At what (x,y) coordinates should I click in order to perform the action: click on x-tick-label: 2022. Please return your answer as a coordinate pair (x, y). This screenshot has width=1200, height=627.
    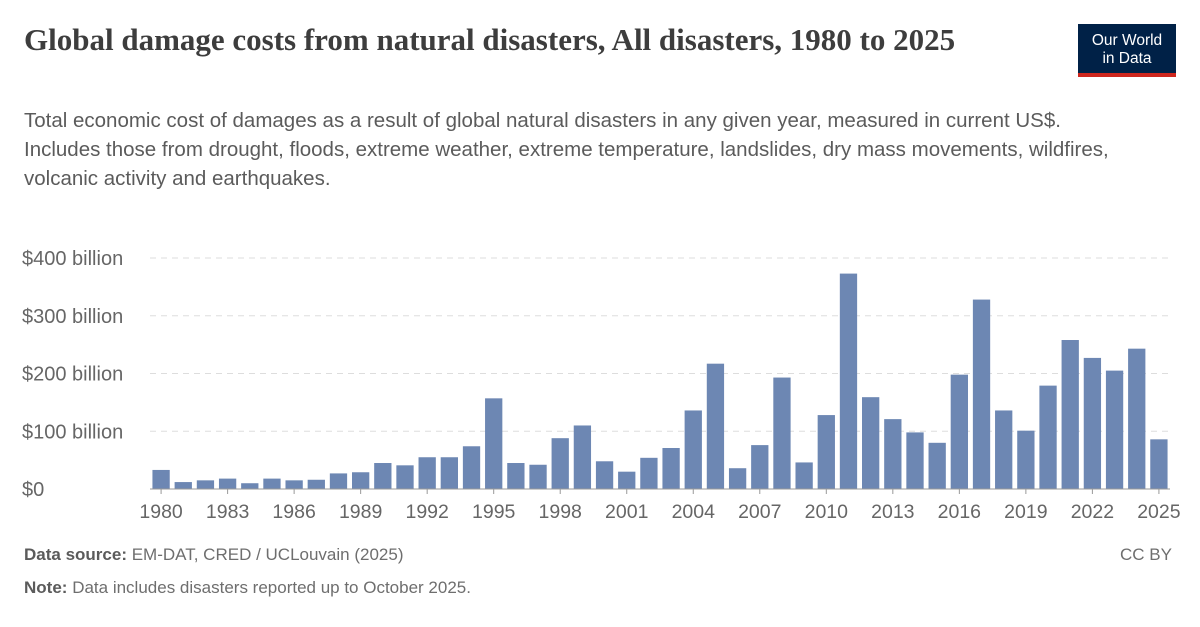
    Looking at the image, I should click on (1092, 512).